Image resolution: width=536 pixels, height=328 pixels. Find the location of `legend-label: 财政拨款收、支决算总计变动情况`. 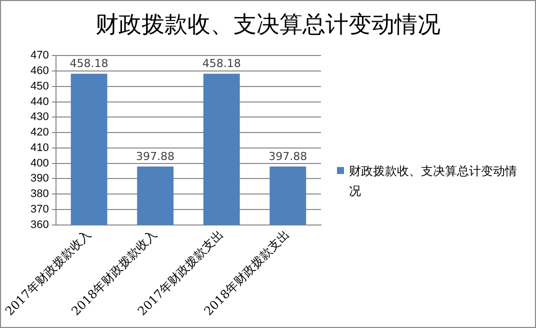

legend-label: 财政拨款收、支决算总计变动情况 is located at coordinates (433, 181).